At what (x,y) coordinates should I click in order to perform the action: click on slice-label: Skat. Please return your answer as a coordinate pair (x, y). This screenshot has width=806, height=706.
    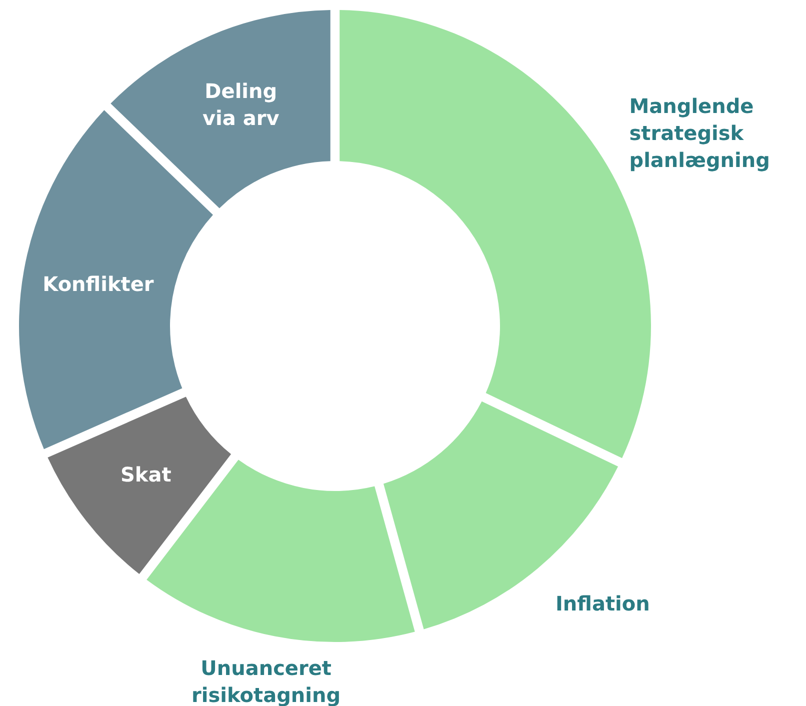
    Looking at the image, I should click on (146, 474).